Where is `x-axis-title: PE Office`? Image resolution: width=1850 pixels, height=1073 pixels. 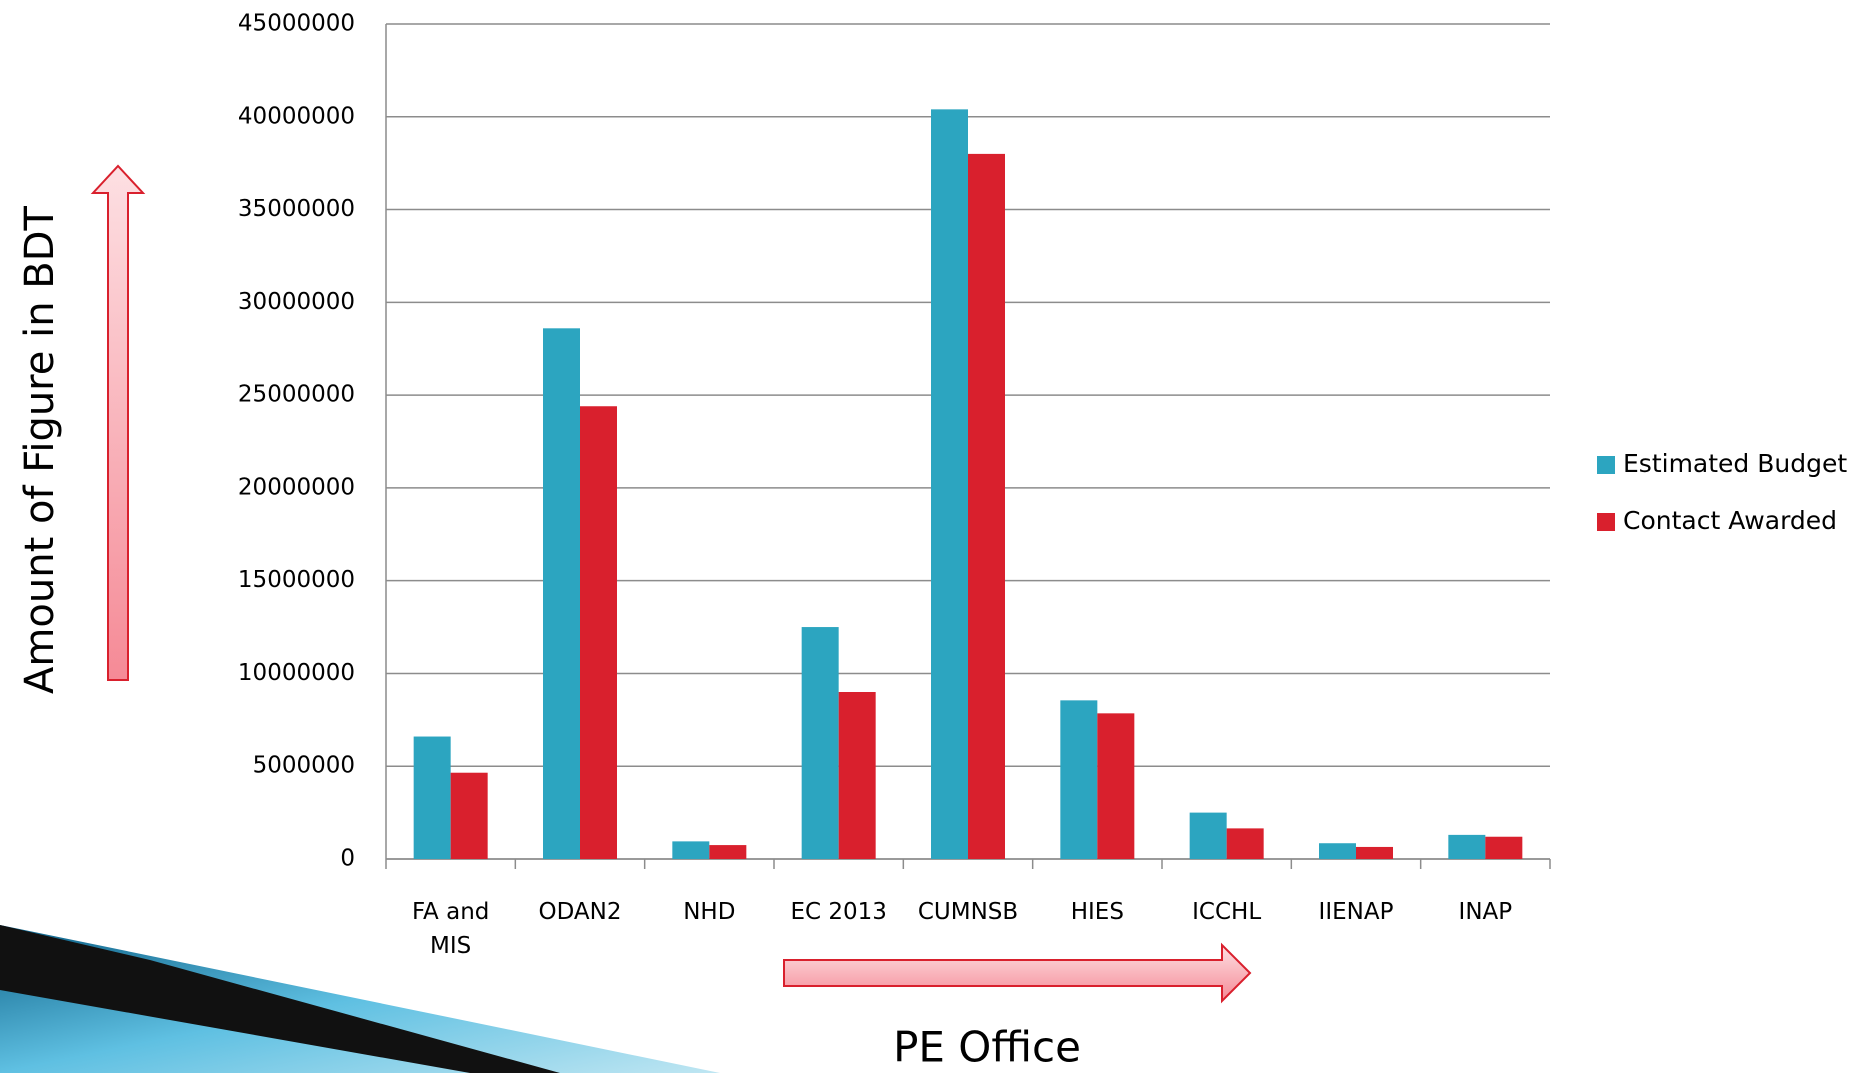
x-axis-title: PE Office is located at coordinates (987, 1047).